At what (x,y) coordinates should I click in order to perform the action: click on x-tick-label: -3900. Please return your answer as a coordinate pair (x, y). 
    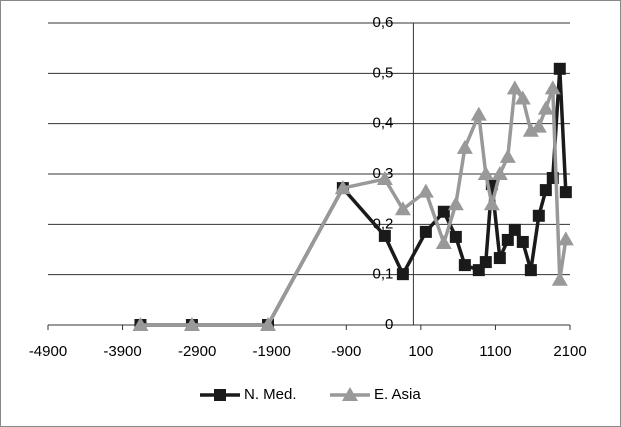
    Looking at the image, I should click on (122, 351).